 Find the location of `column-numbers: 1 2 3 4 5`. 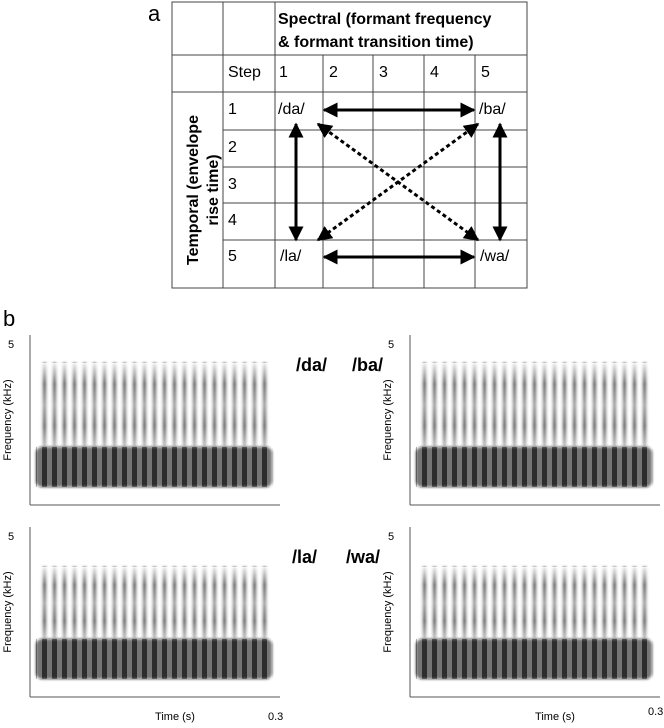

column-numbers: 1 2 3 4 5 is located at coordinates (384, 72).